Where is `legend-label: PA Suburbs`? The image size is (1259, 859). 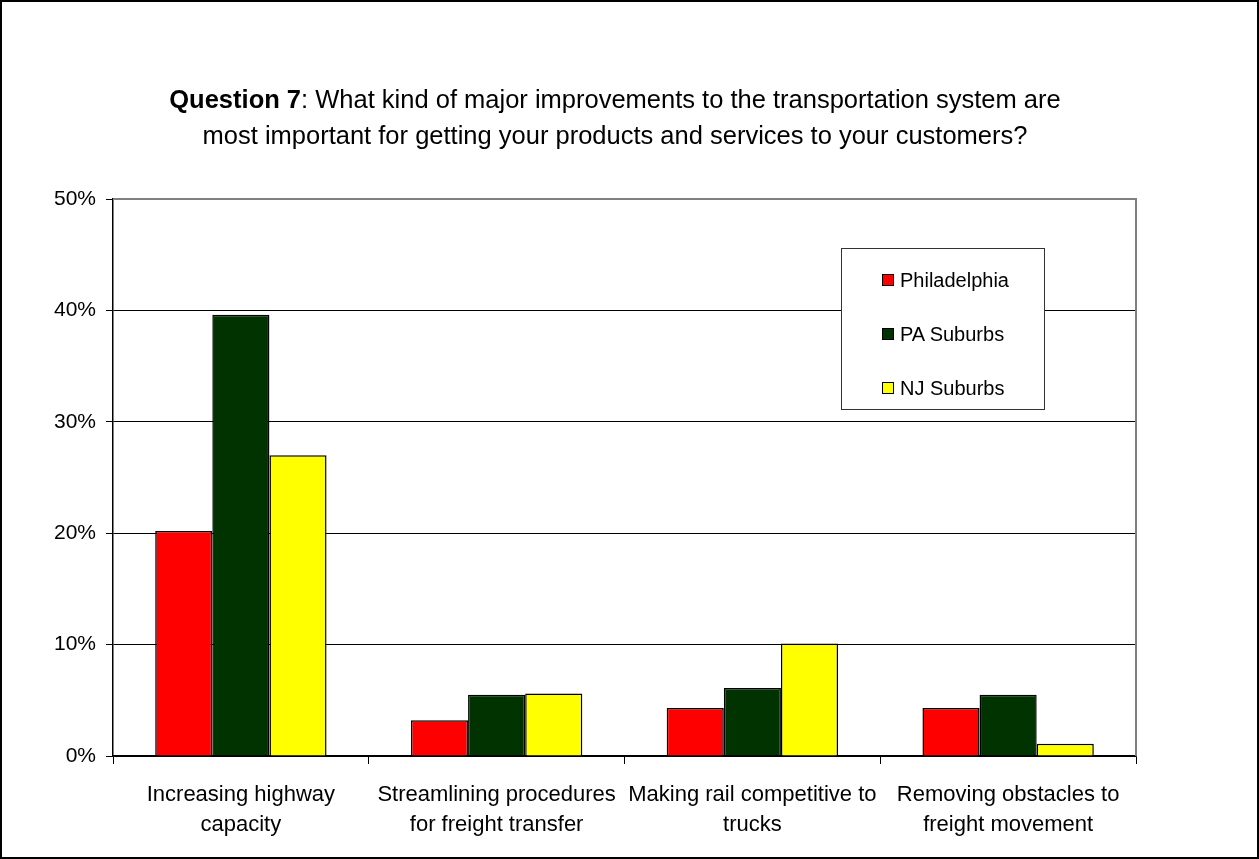 legend-label: PA Suburbs is located at coordinates (952, 334).